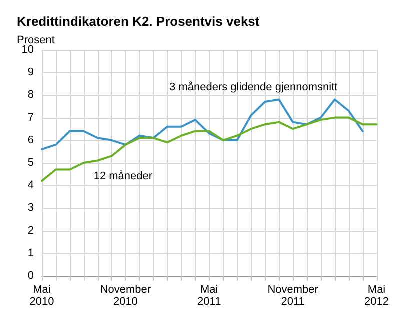  What do you see at coordinates (31, 163) in the screenshot?
I see `y-tick-label: 5` at bounding box center [31, 163].